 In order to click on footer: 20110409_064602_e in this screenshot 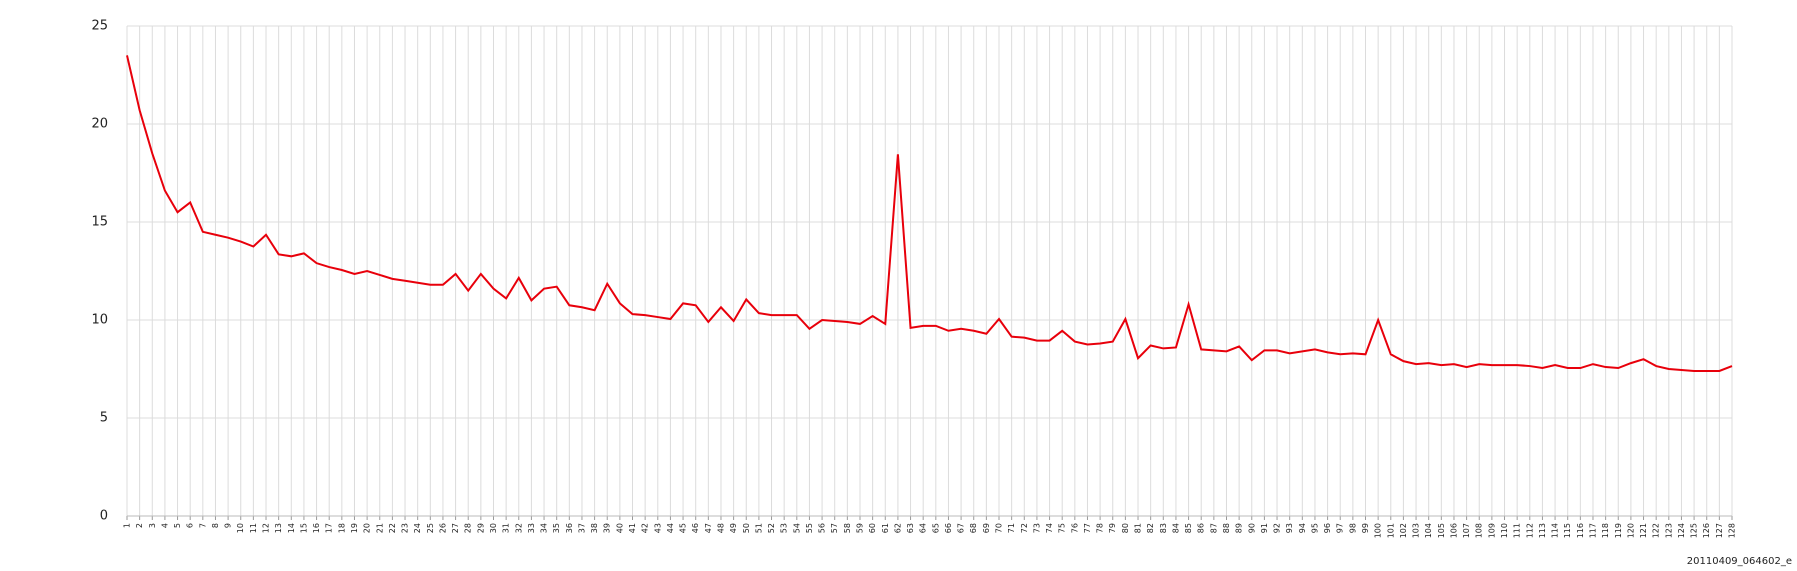, I will do `click(1739, 561)`.